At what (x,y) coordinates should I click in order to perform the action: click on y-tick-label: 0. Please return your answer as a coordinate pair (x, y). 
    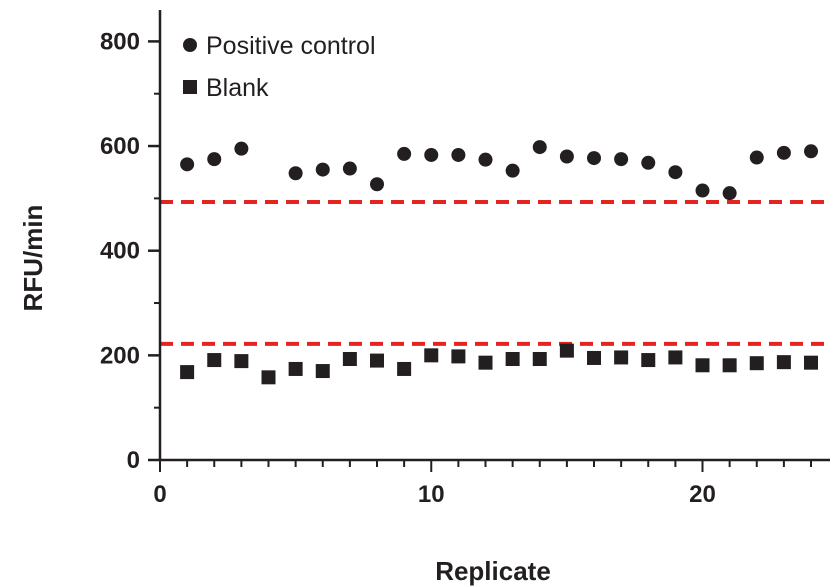
    Looking at the image, I should click on (133, 460).